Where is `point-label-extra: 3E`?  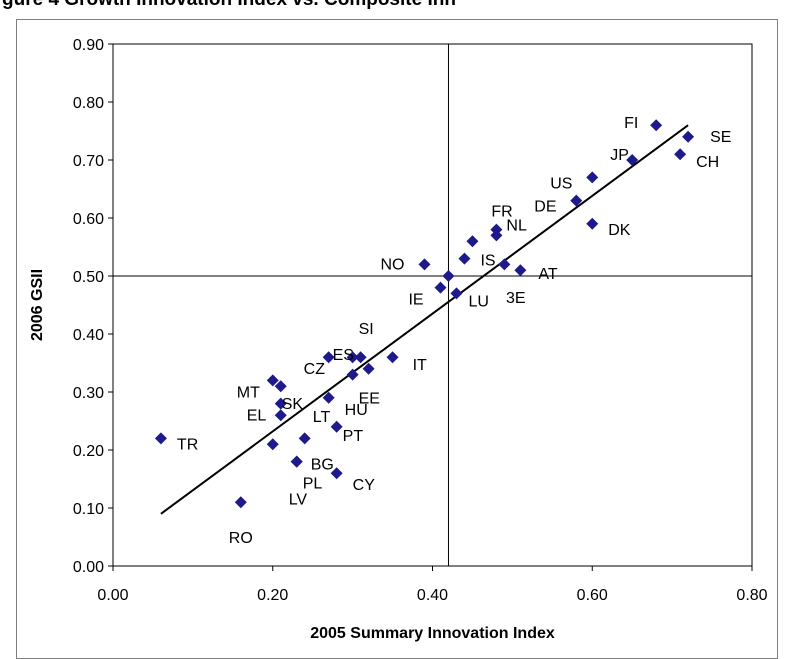
point-label-extra: 3E is located at coordinates (516, 298).